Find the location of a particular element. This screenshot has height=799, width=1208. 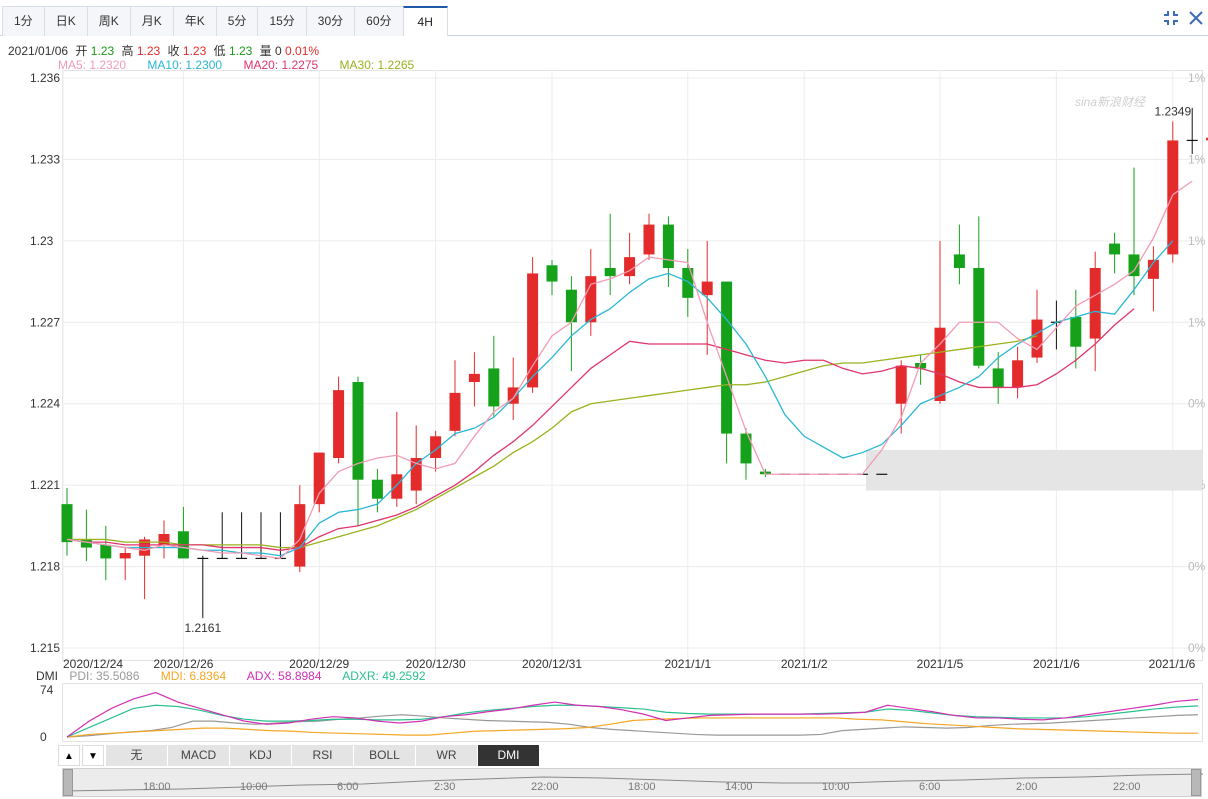

tab-8: 60分 is located at coordinates (379, 21).